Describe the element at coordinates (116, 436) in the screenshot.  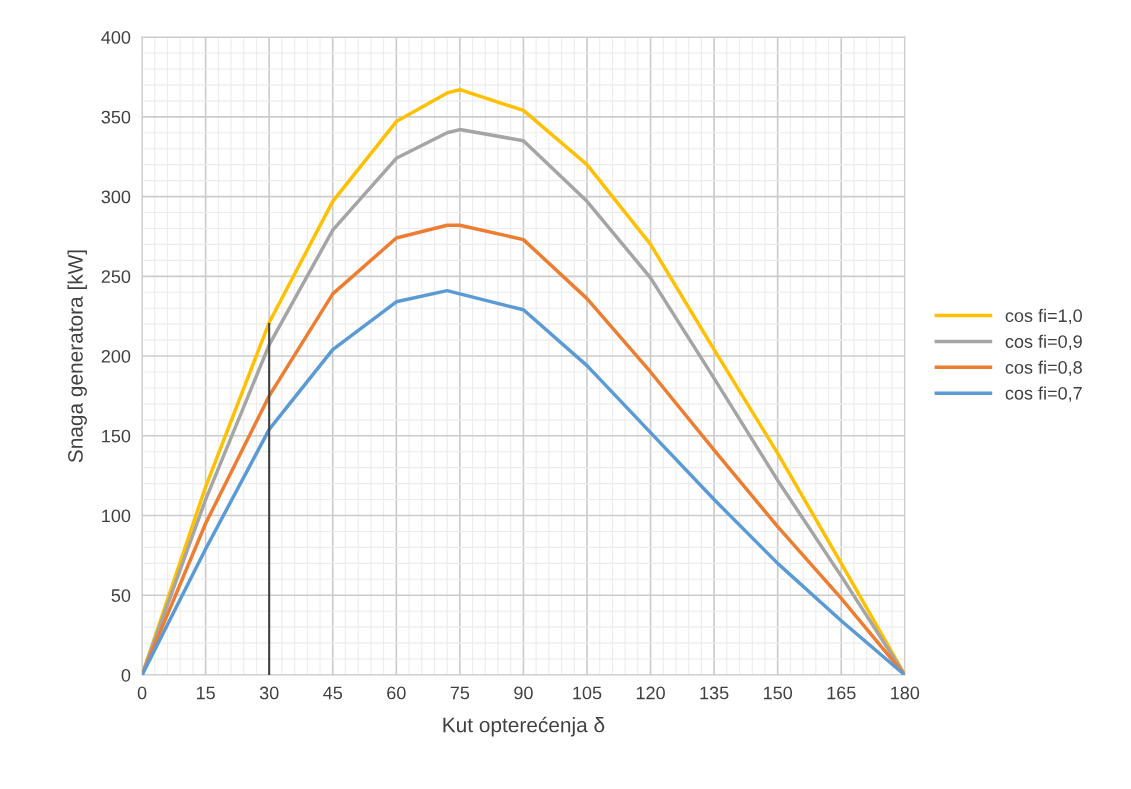
I see `y-tick-label: 150` at that location.